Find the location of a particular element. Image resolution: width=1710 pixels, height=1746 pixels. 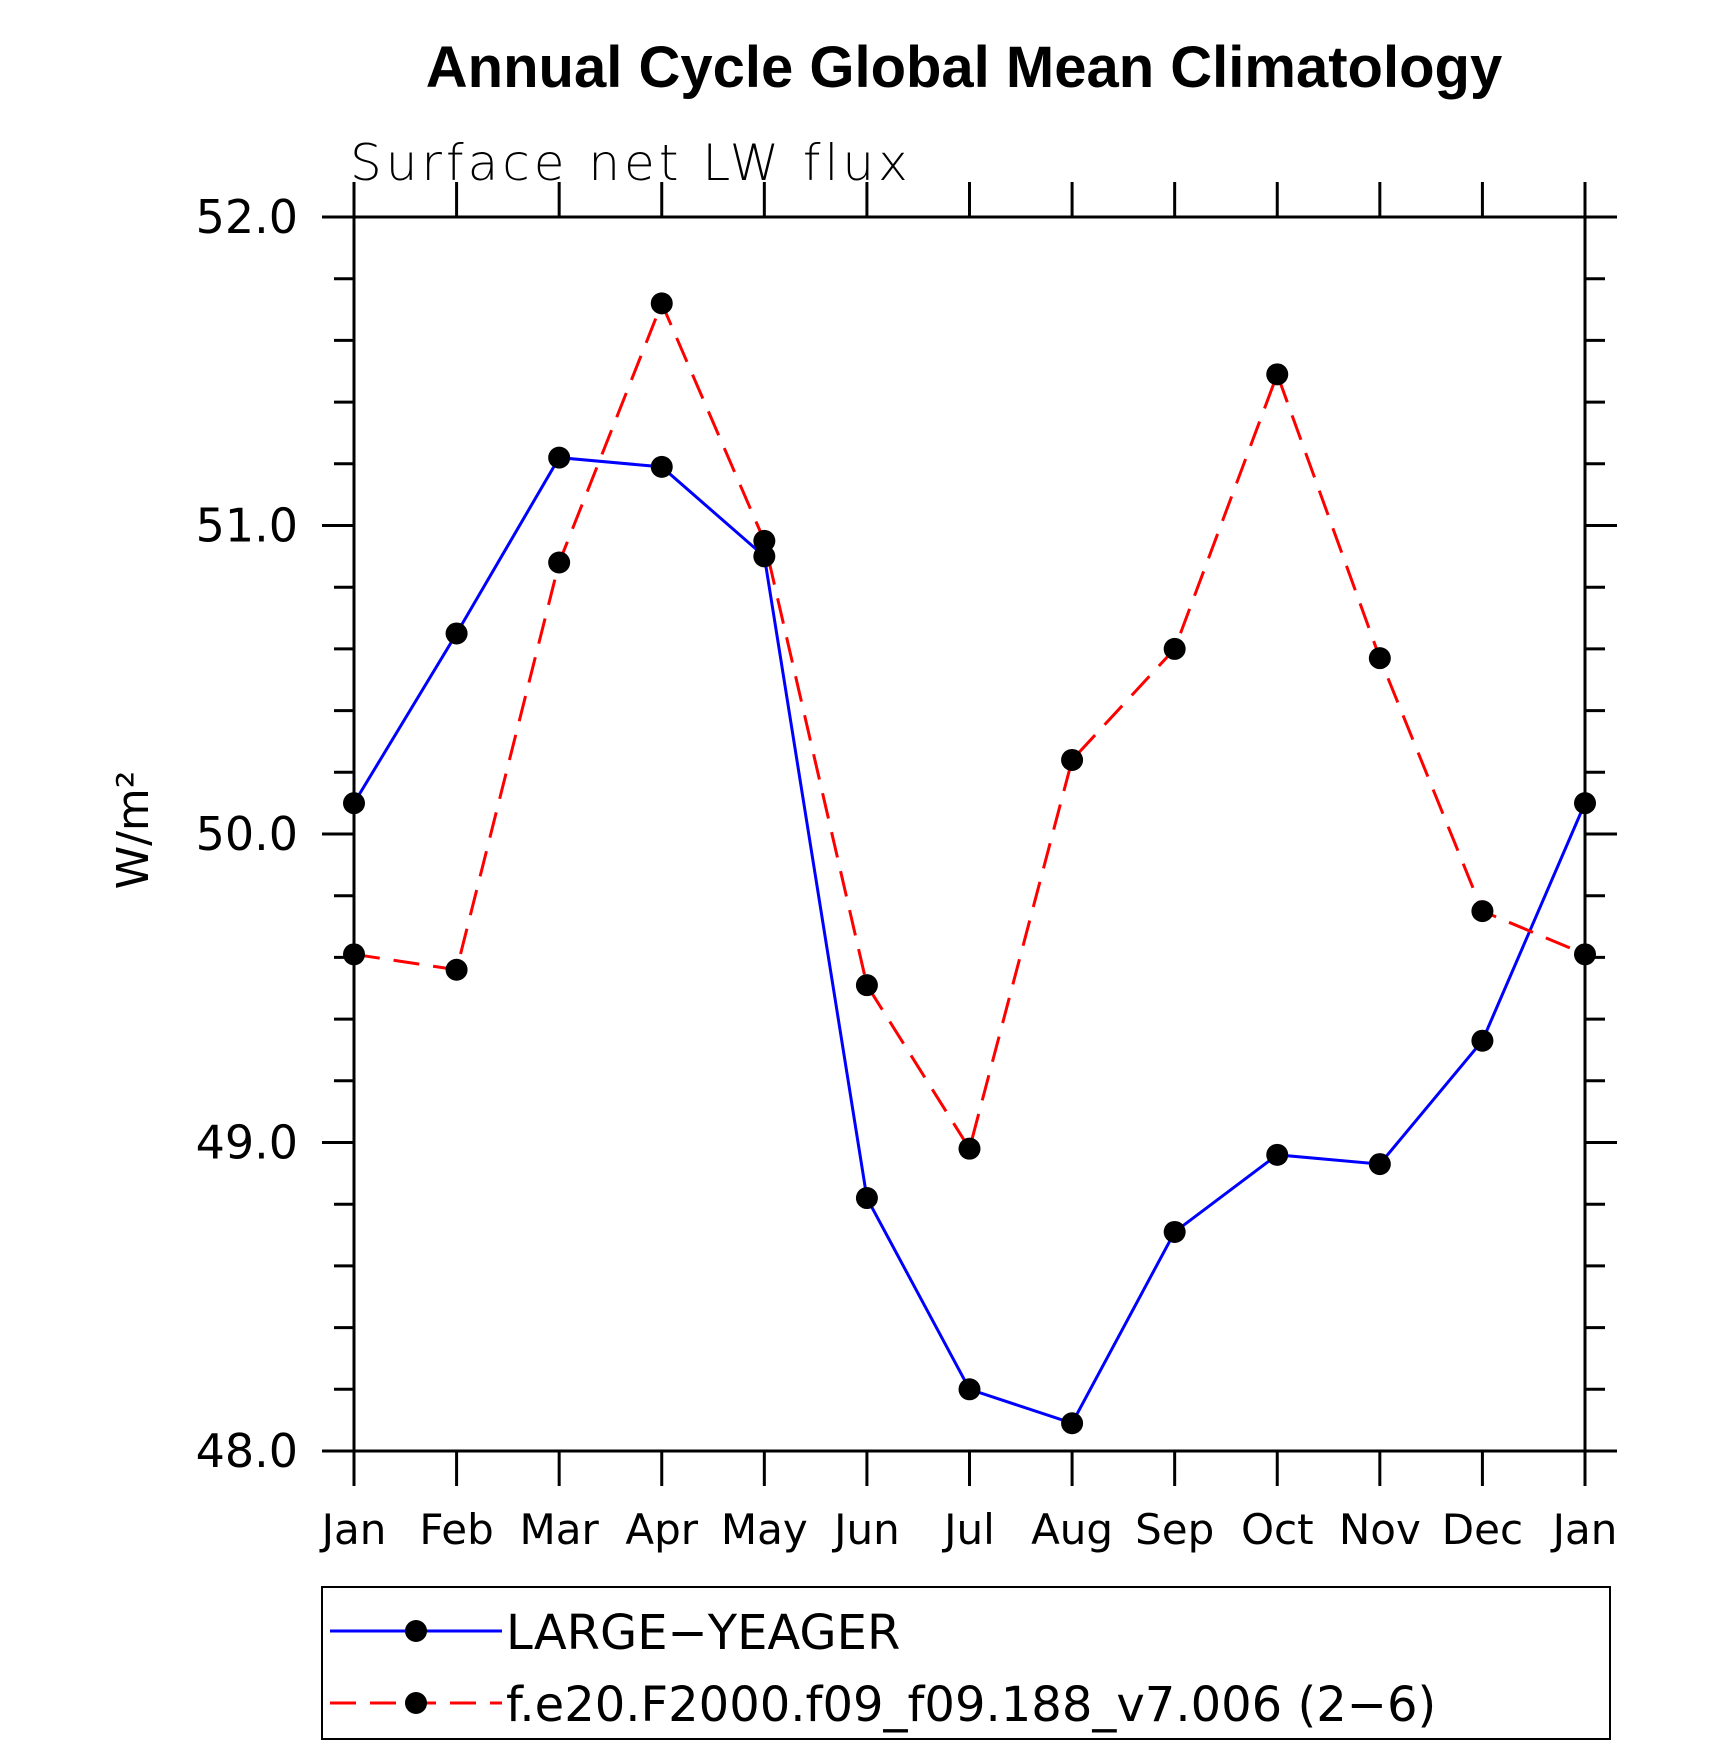

legend-box is located at coordinates (966, 1663).